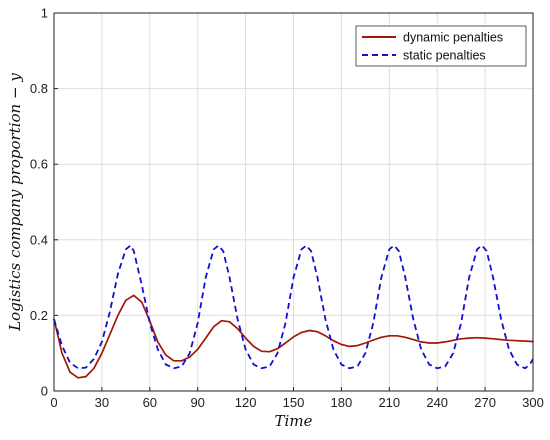 This screenshot has height=440, width=550. I want to click on x-tick-label: 120, so click(246, 402).